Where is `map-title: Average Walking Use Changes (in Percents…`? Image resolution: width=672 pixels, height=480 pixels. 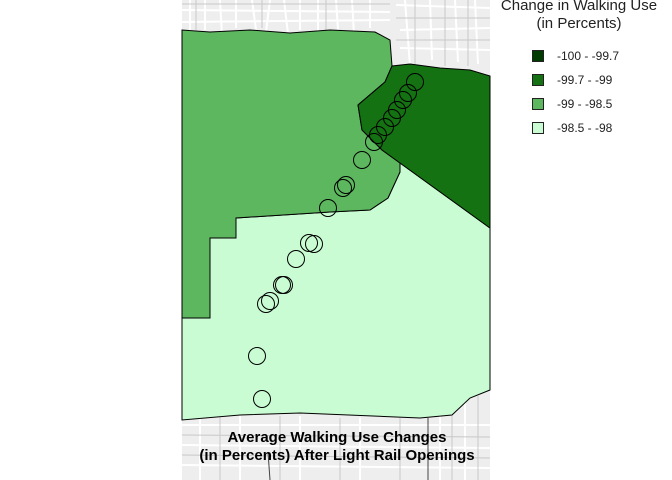
map-title: Average Walking Use Changes (in Percents… is located at coordinates (337, 447).